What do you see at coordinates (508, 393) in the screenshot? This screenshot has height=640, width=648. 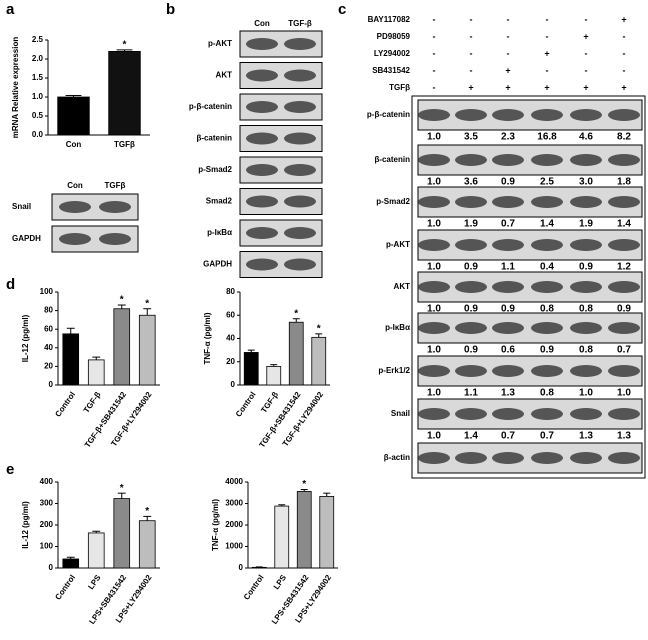 I see `quantification: 1.3` at bounding box center [508, 393].